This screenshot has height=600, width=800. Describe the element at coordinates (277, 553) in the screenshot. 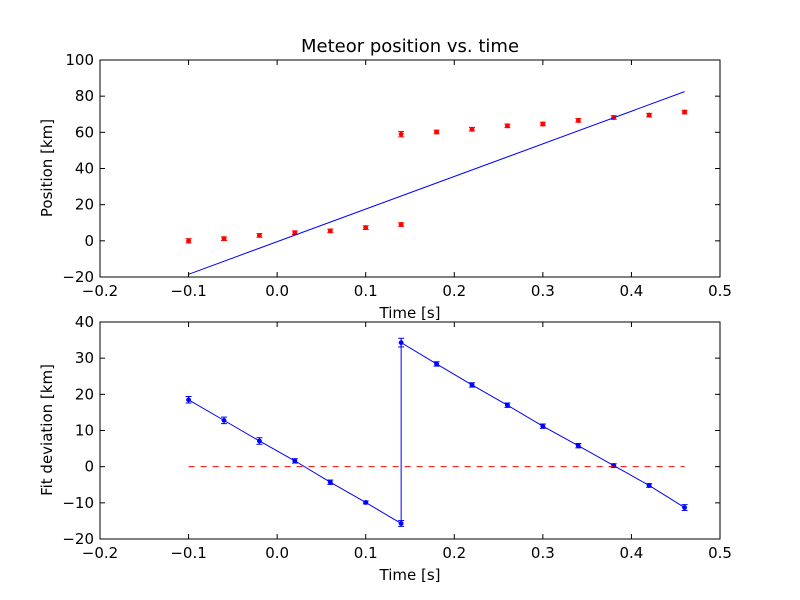

I see `deviation-xtick-label: 0.0` at that location.